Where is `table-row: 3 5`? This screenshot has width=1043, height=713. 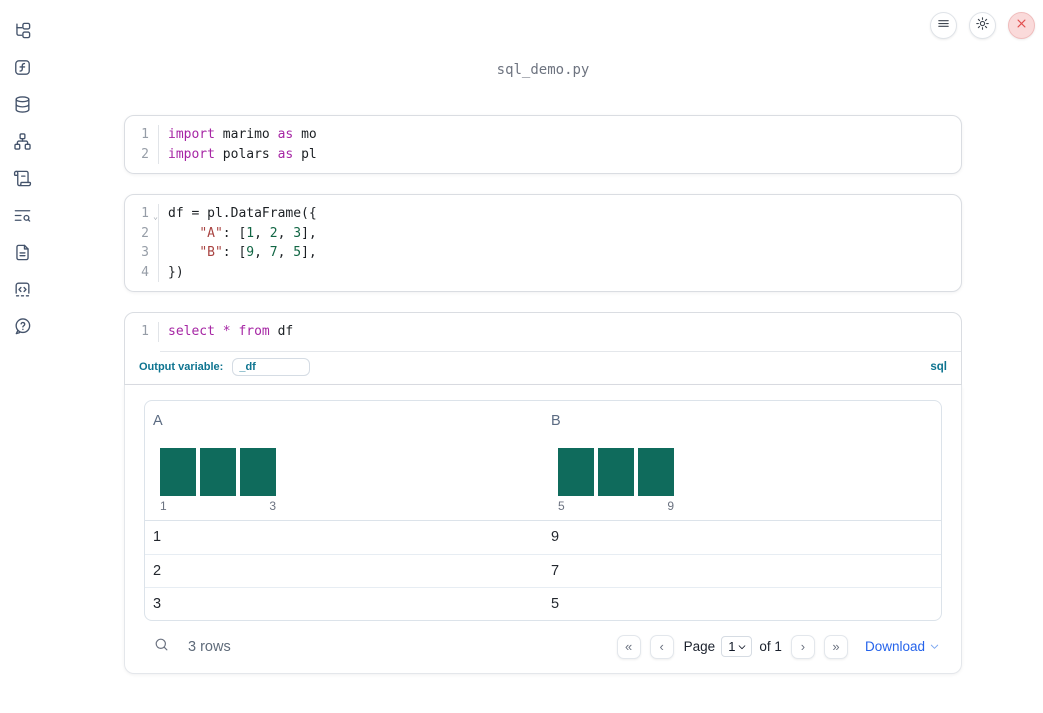 table-row: 3 5 is located at coordinates (543, 603).